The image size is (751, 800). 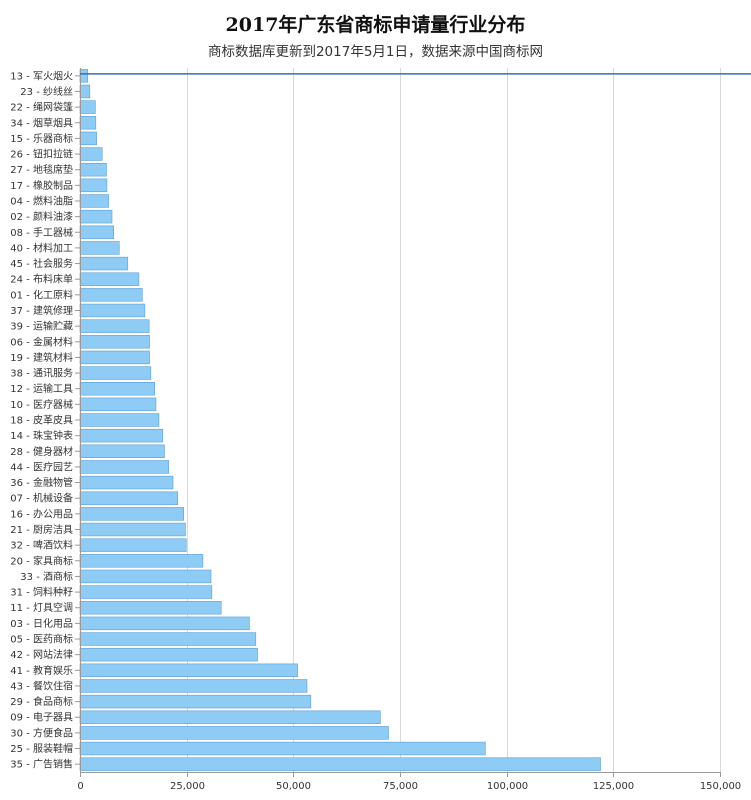 I want to click on category-label: 42 - 网站法律, so click(x=41, y=654).